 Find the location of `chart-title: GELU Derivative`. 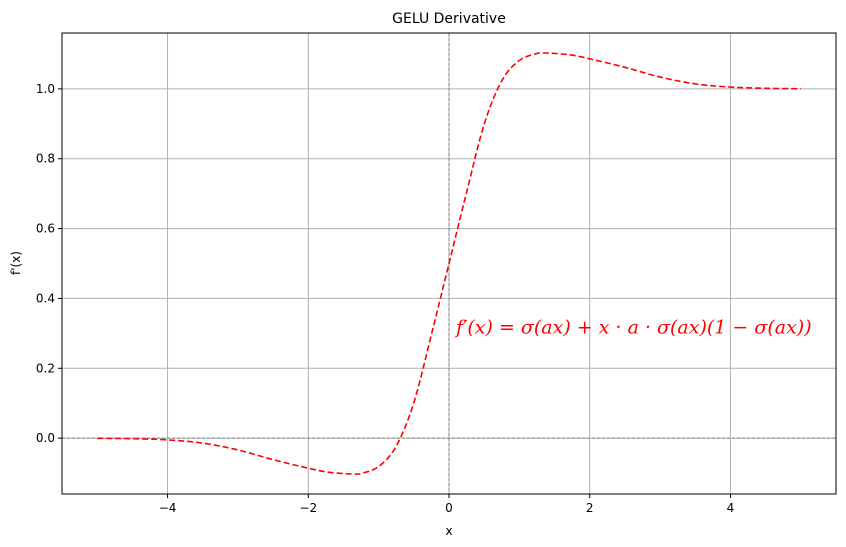

chart-title: GELU Derivative is located at coordinates (449, 19).